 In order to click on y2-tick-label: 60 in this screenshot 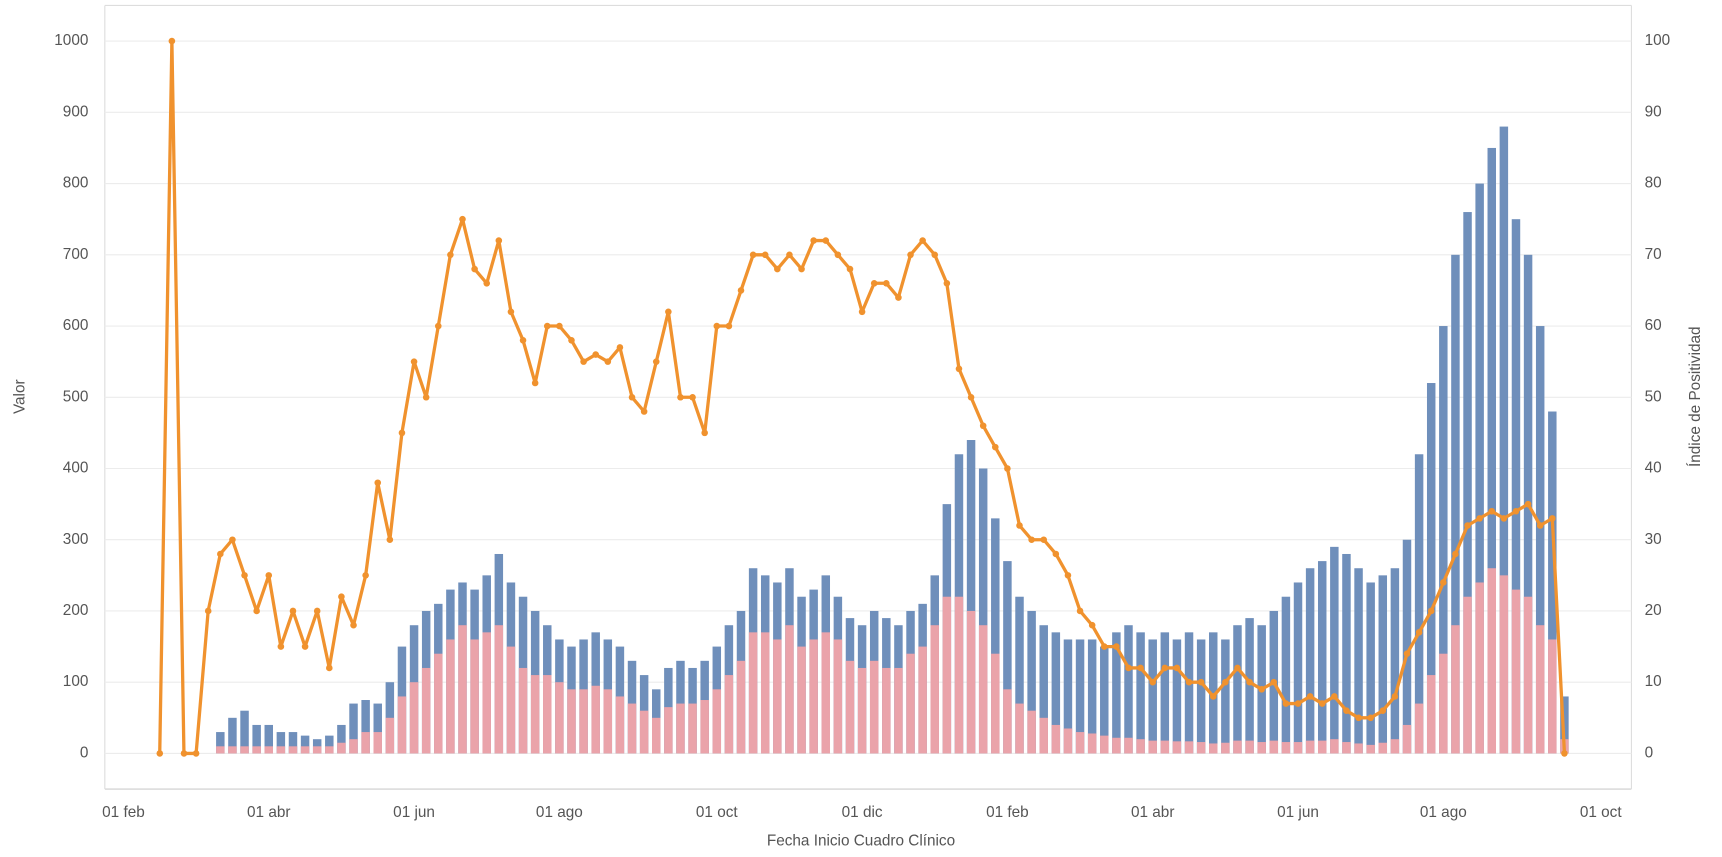, I will do `click(1653, 325)`.